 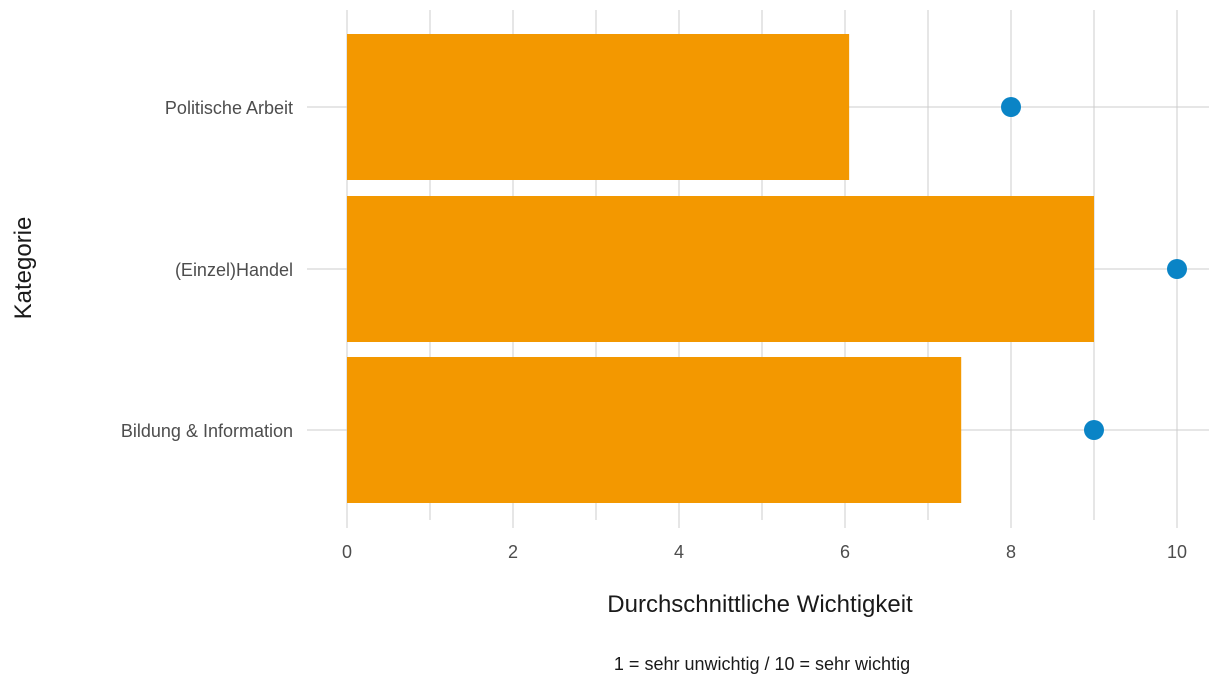 I want to click on tick-marks, so click(x=762, y=524).